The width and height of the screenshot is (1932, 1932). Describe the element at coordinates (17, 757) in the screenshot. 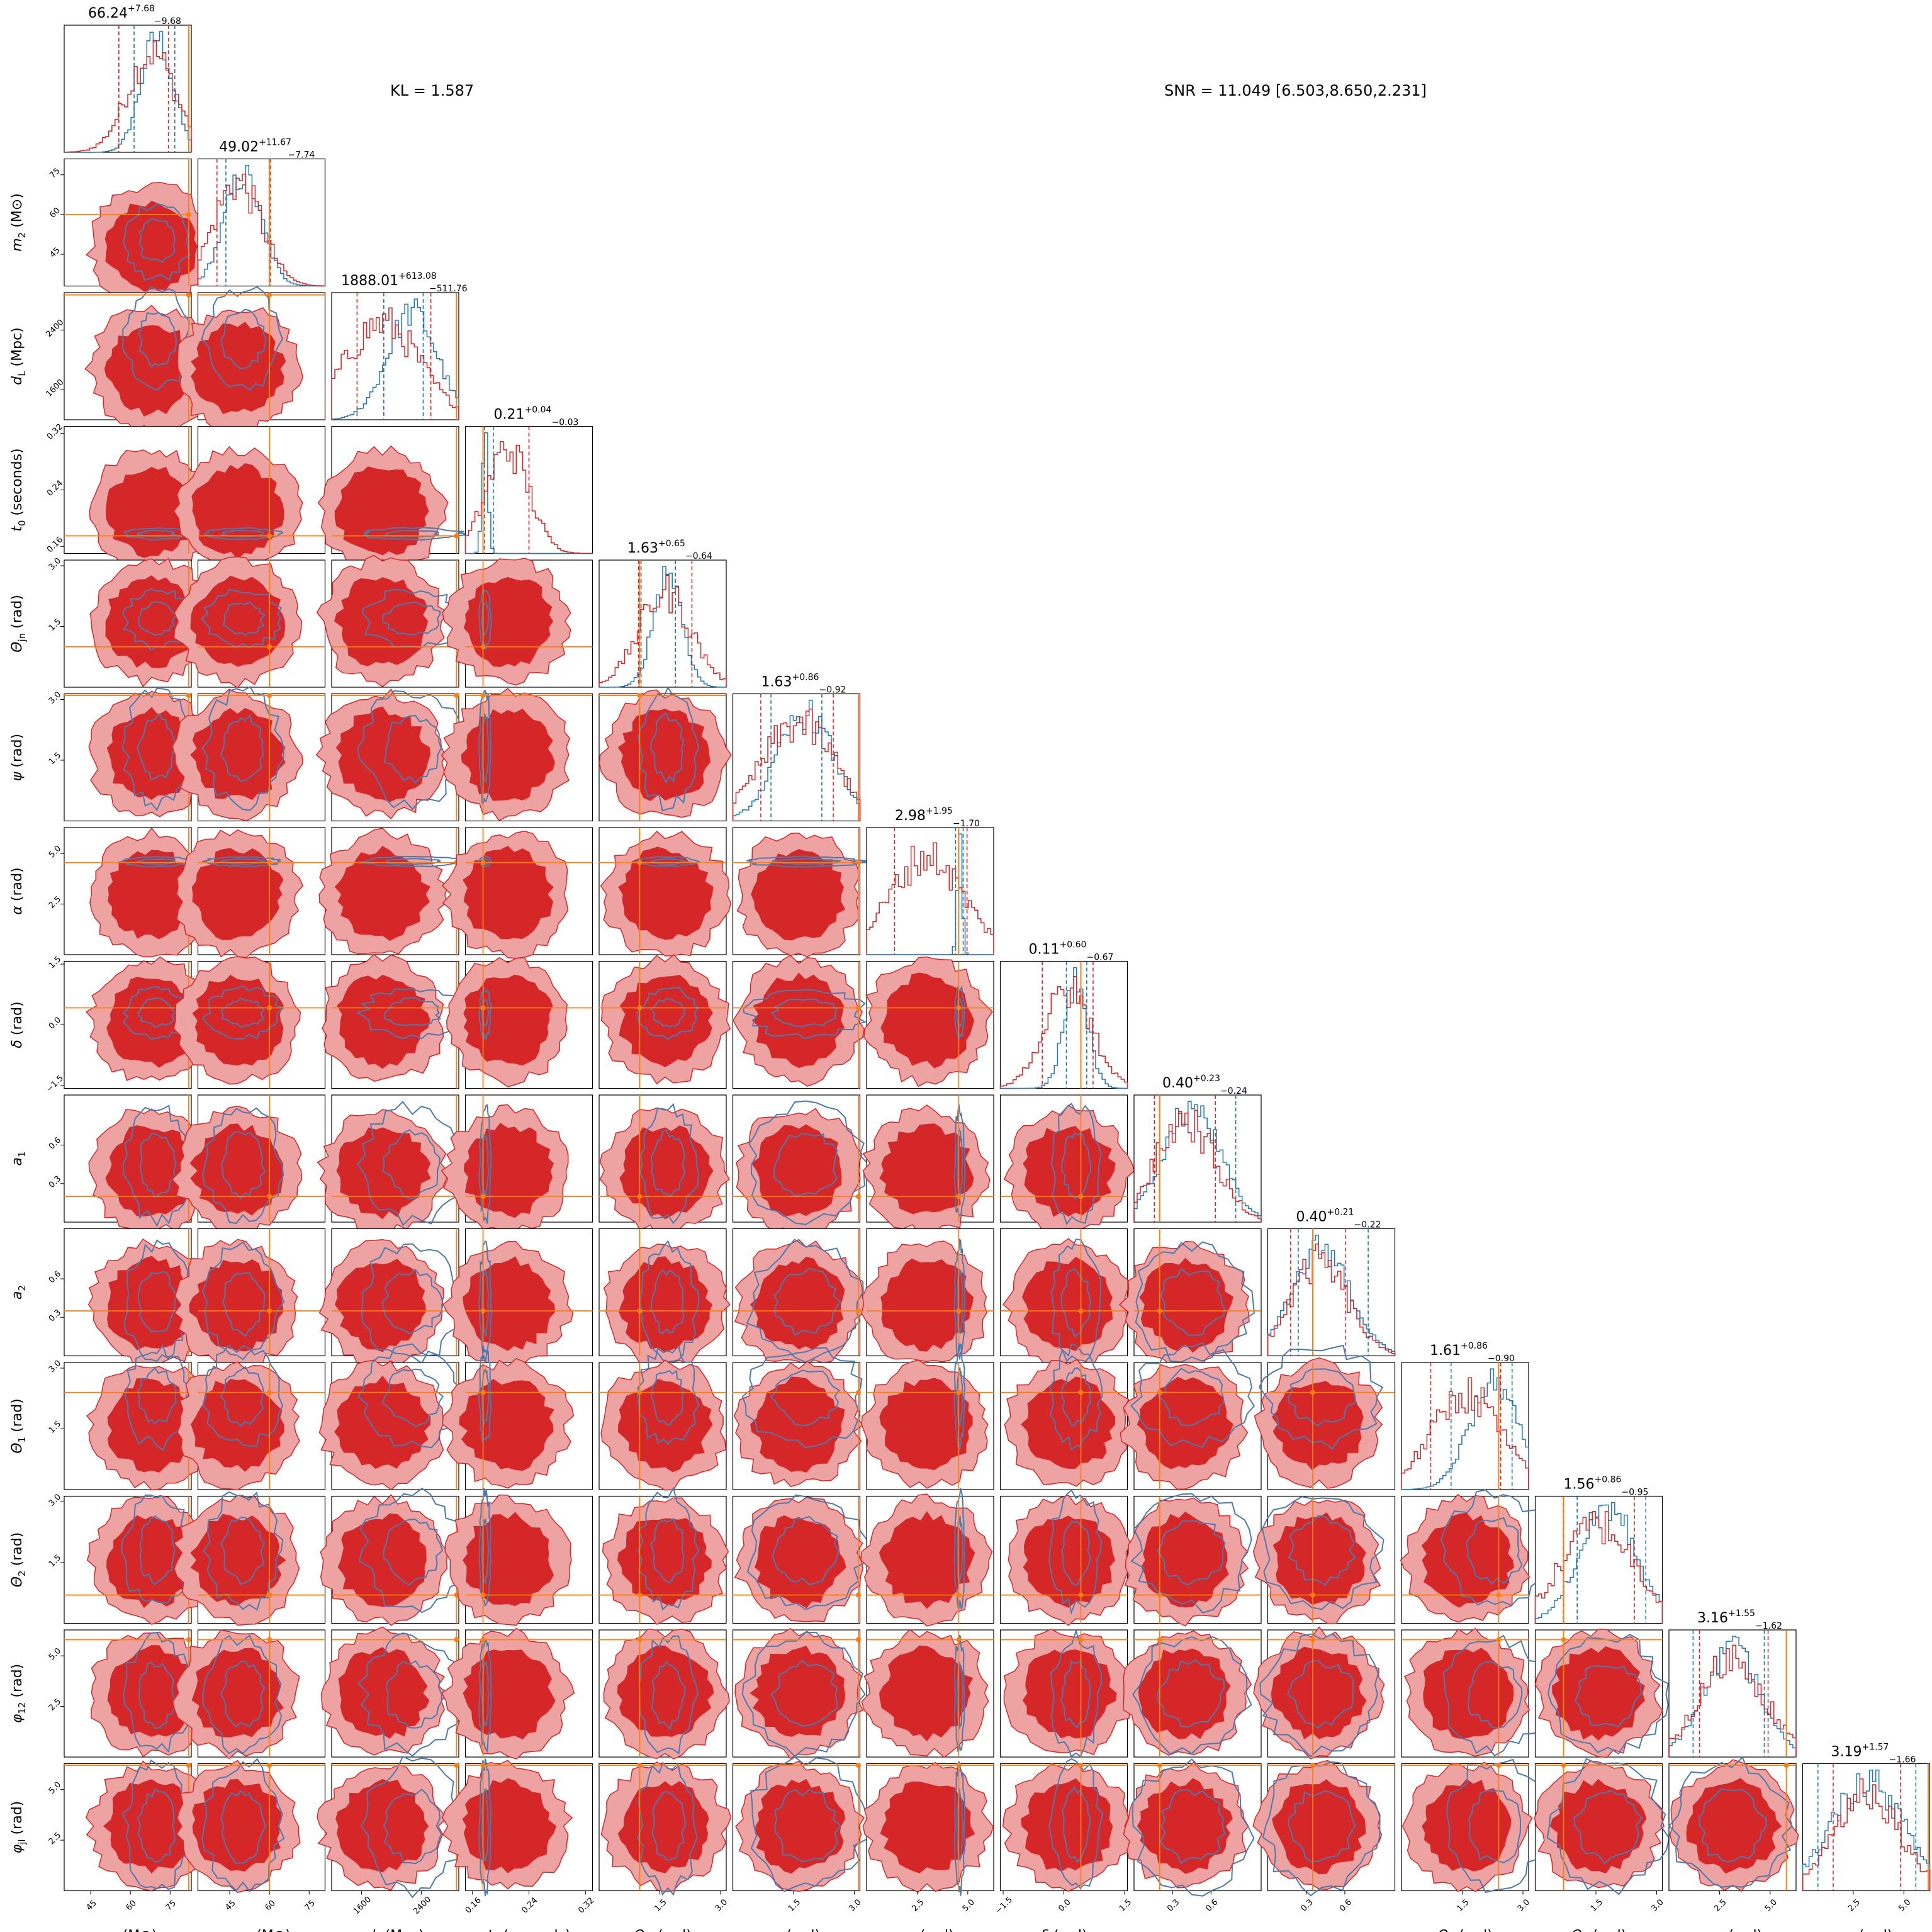

I see `y-axis-label-p5: ψ (rad)` at that location.